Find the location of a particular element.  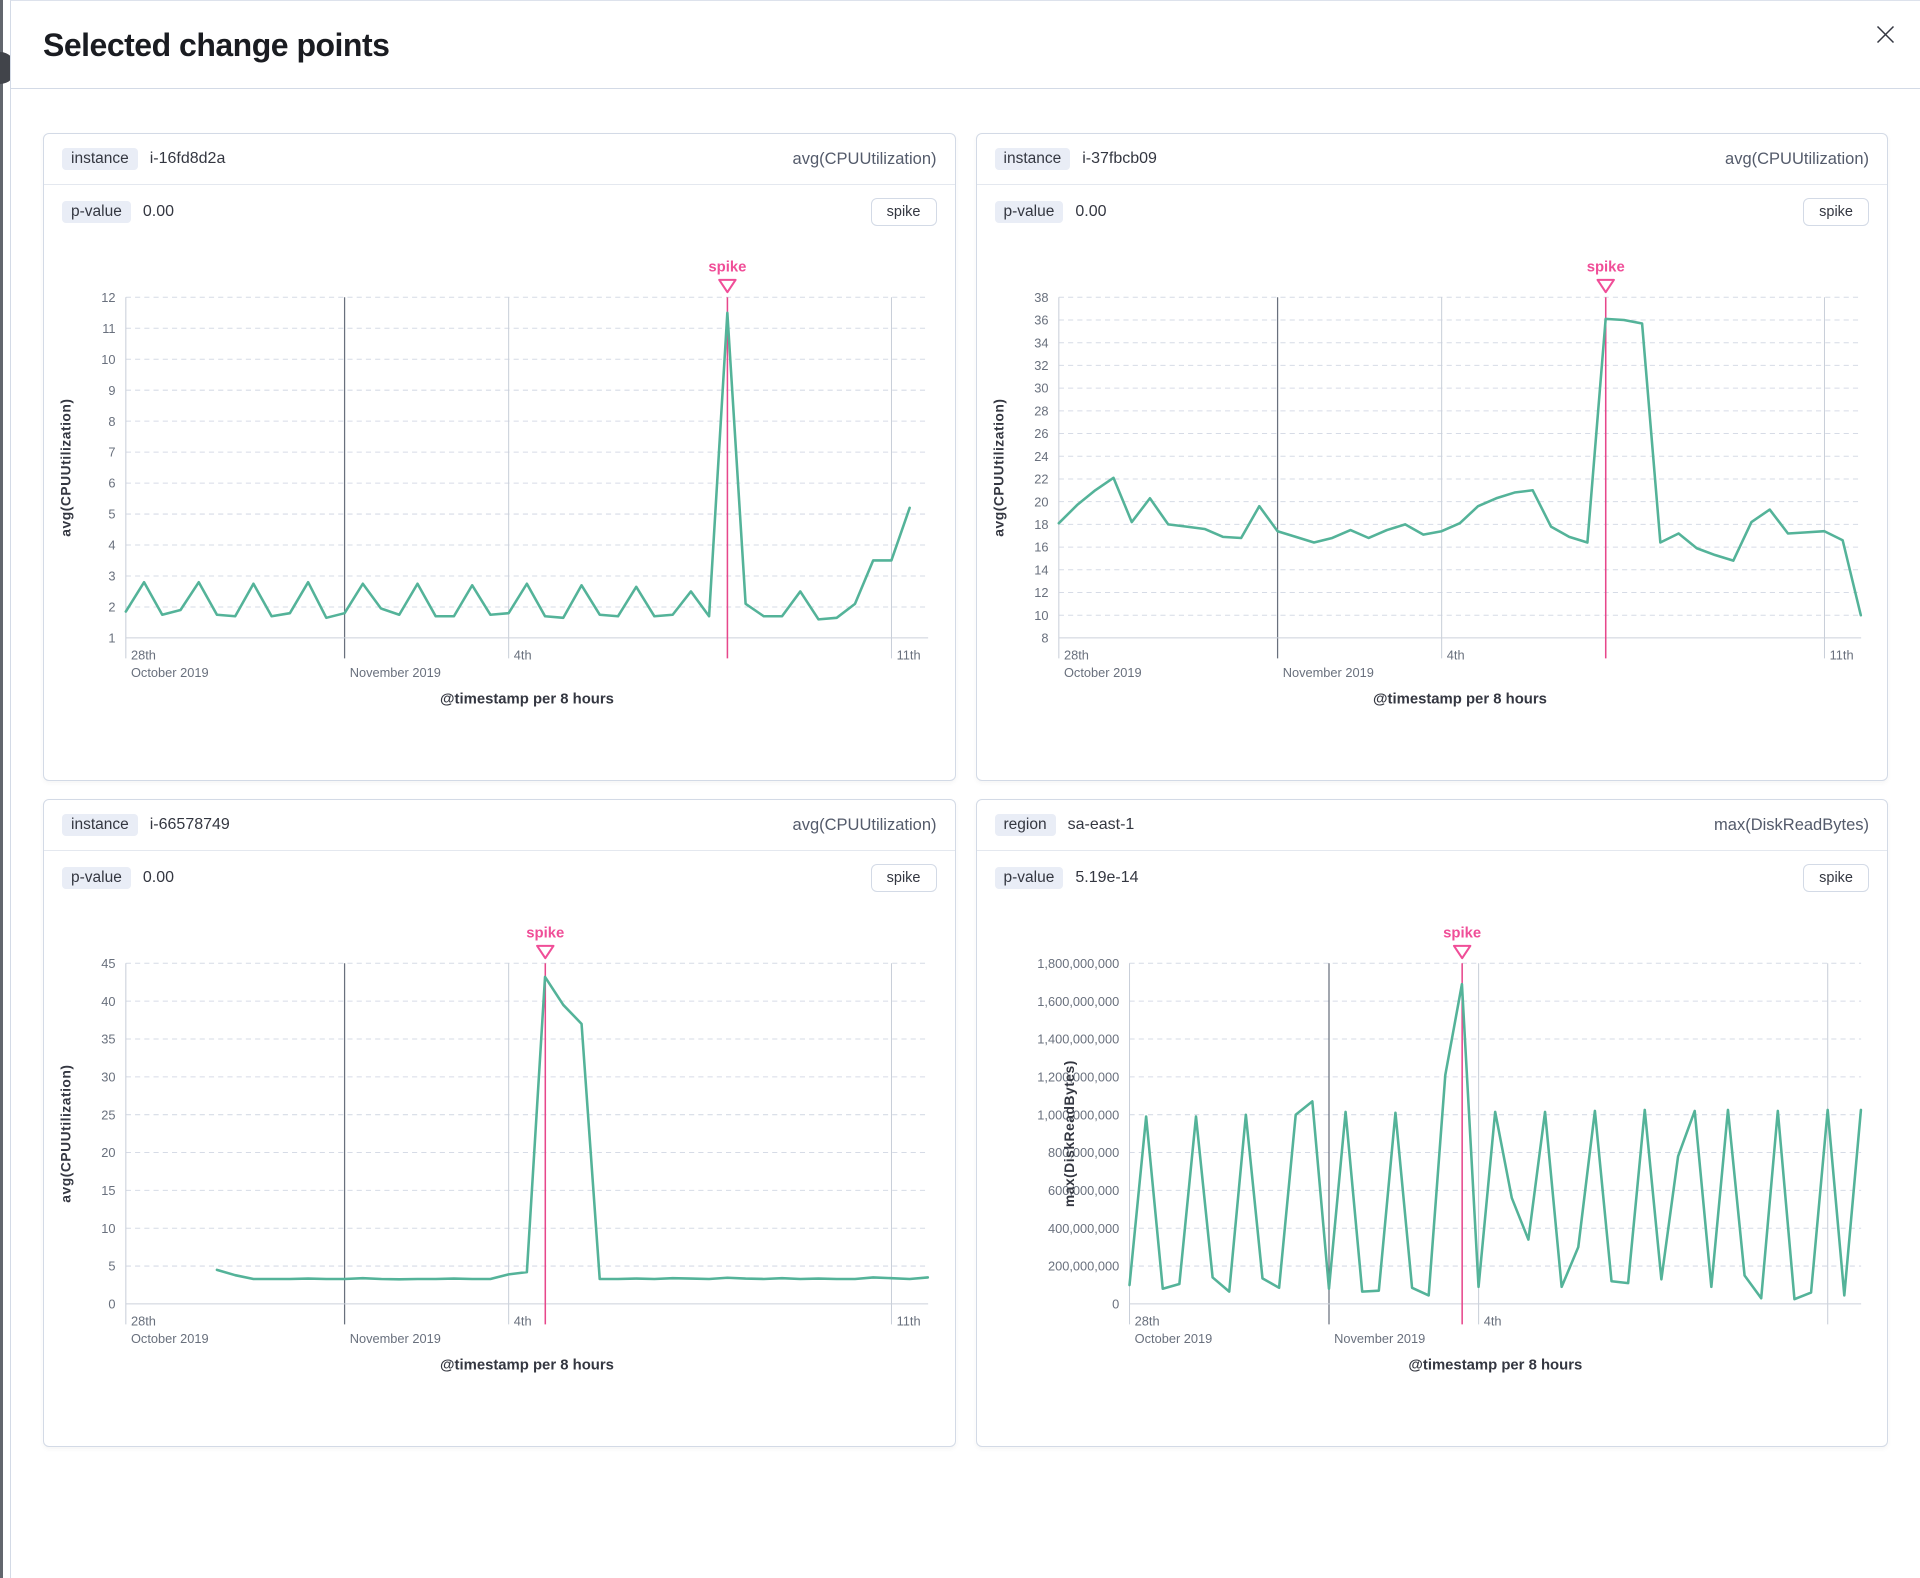

svg-text: 4 is located at coordinates (111, 545).